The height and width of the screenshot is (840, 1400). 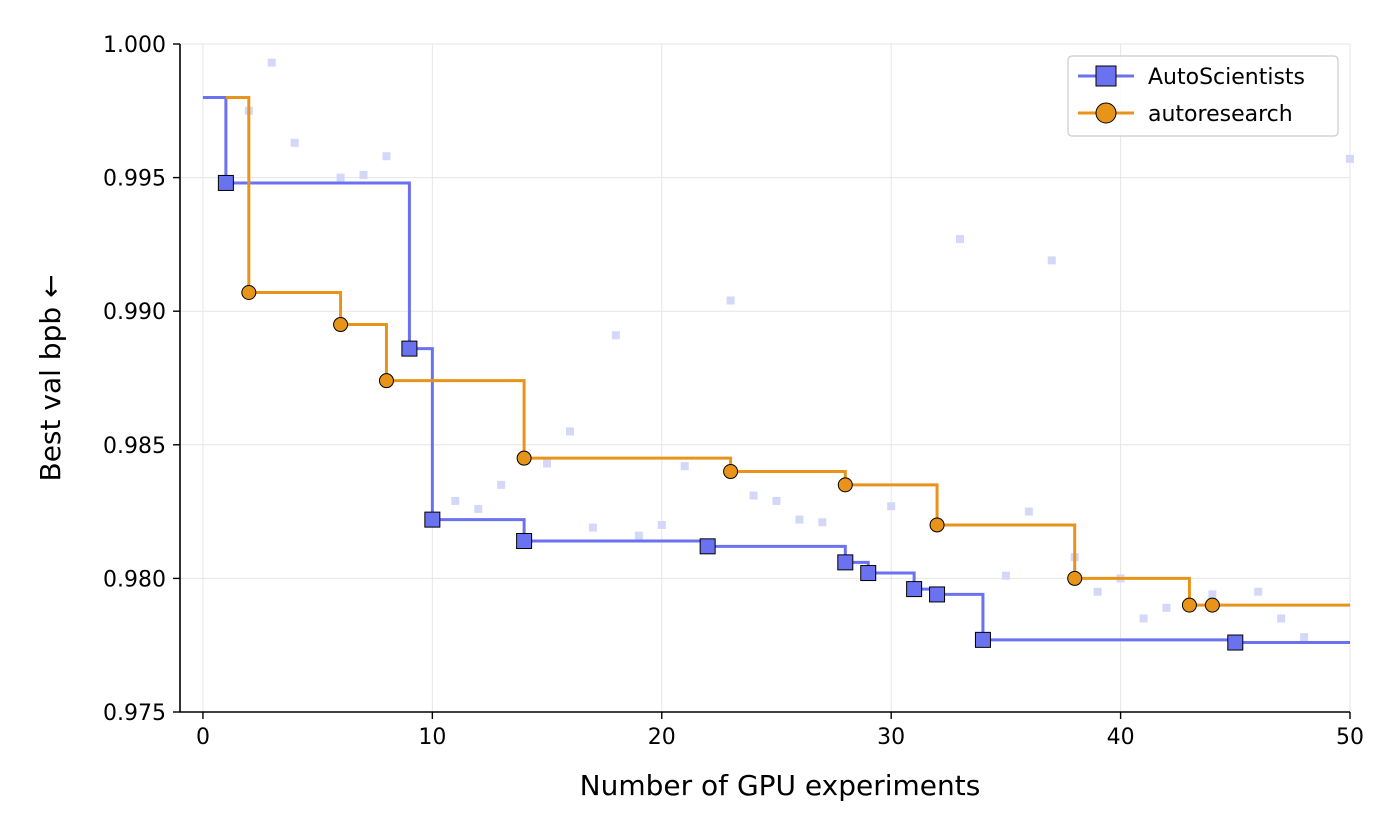 What do you see at coordinates (203, 737) in the screenshot?
I see `x-tick-label-0: 0` at bounding box center [203, 737].